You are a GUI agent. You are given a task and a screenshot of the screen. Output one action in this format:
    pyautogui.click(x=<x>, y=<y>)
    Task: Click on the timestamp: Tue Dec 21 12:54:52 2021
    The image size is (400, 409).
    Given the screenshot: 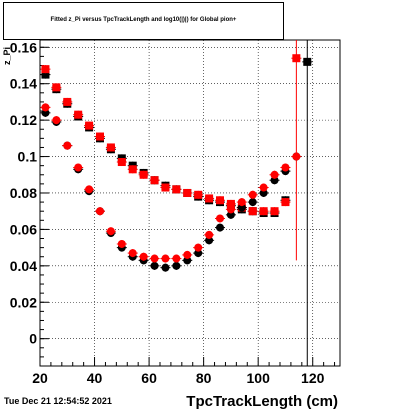 What is the action you would take?
    pyautogui.click(x=58, y=401)
    